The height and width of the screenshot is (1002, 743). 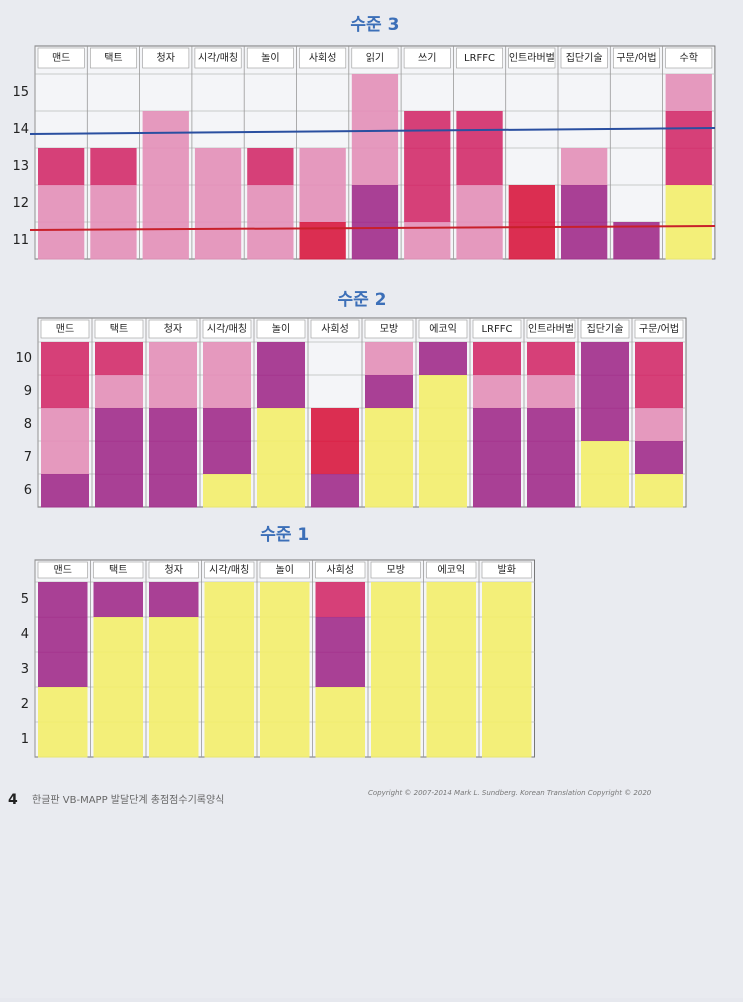 I want to click on column-label: 쓰기, so click(x=427, y=58).